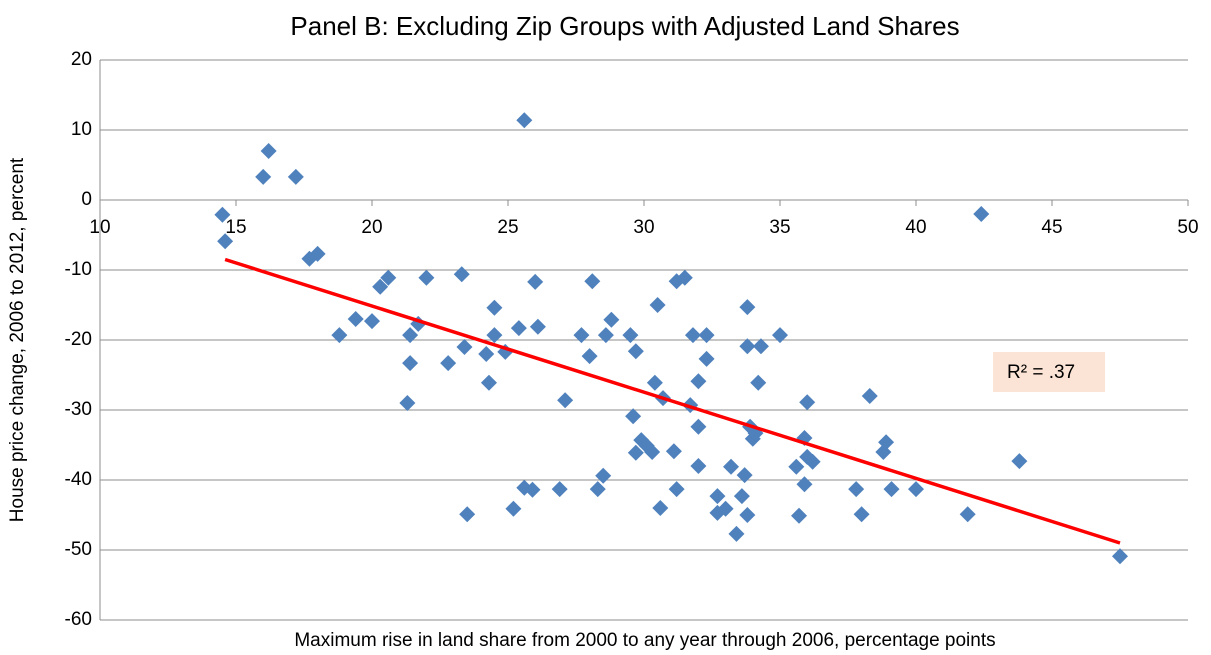 The image size is (1211, 655). I want to click on annotation: R² = .37, so click(1041, 372).